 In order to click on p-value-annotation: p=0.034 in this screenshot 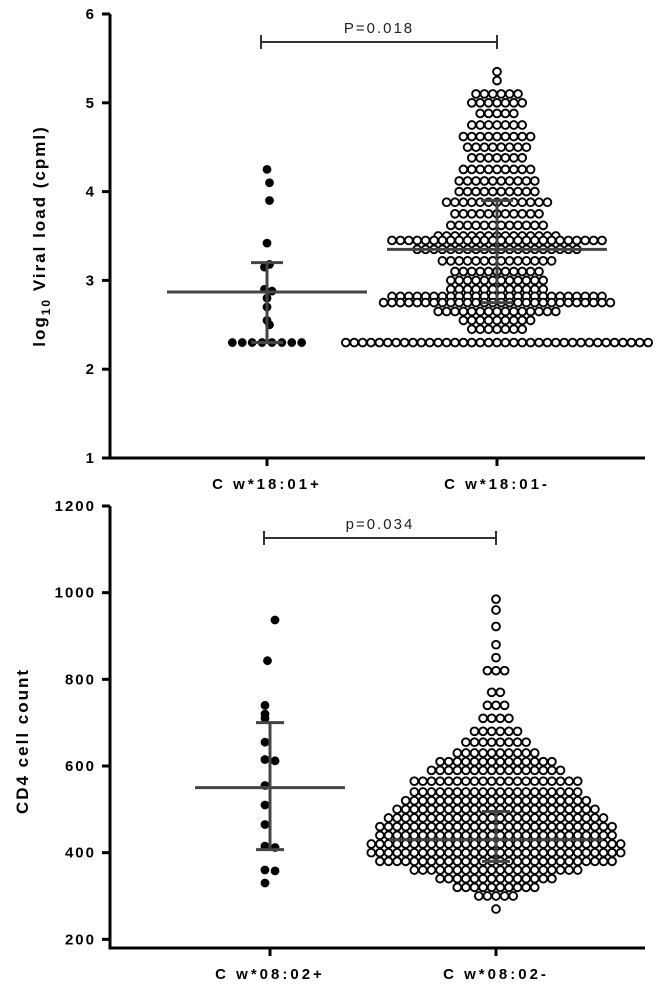, I will do `click(380, 524)`.